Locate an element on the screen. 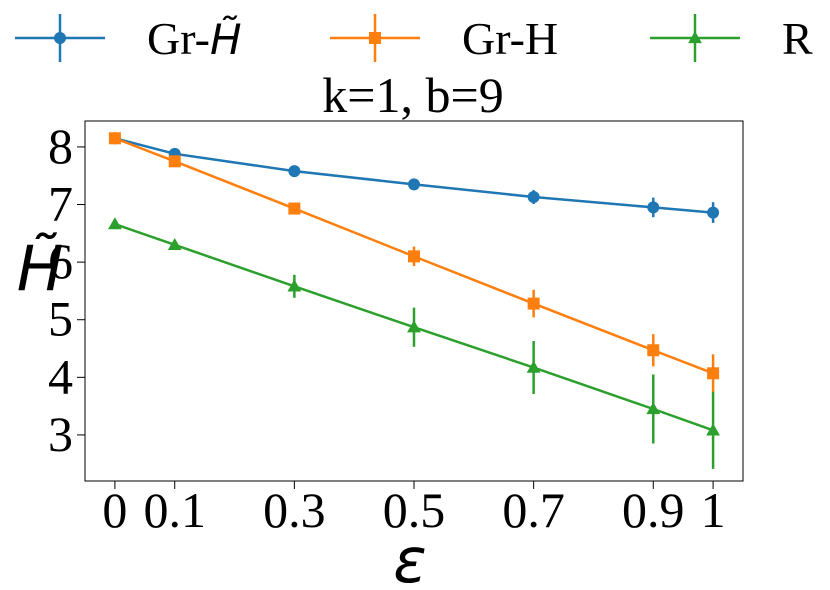 This screenshot has width=830, height=590. x-tick-label: 0.3 is located at coordinates (294, 510).